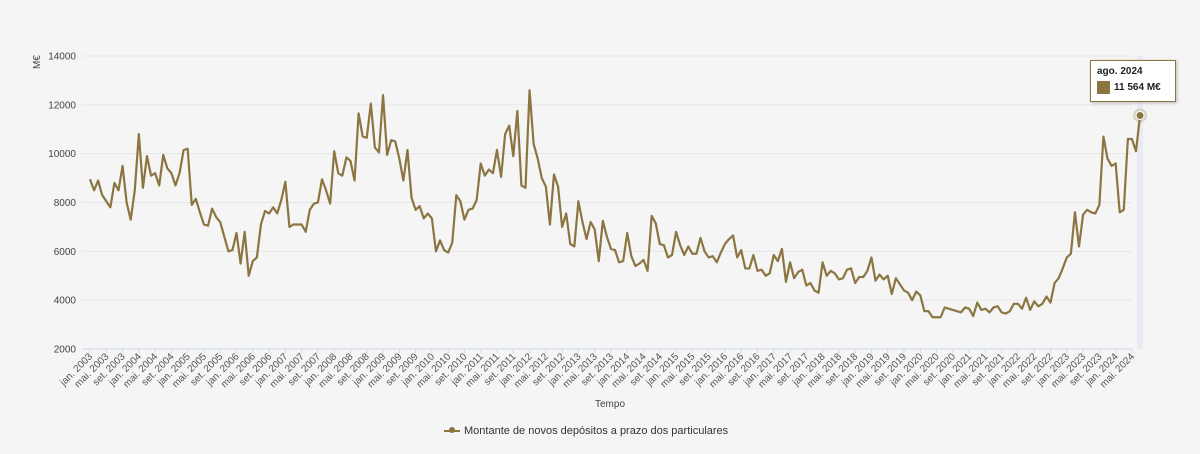  What do you see at coordinates (65, 203) in the screenshot?
I see `y-tick-label: 8000` at bounding box center [65, 203].